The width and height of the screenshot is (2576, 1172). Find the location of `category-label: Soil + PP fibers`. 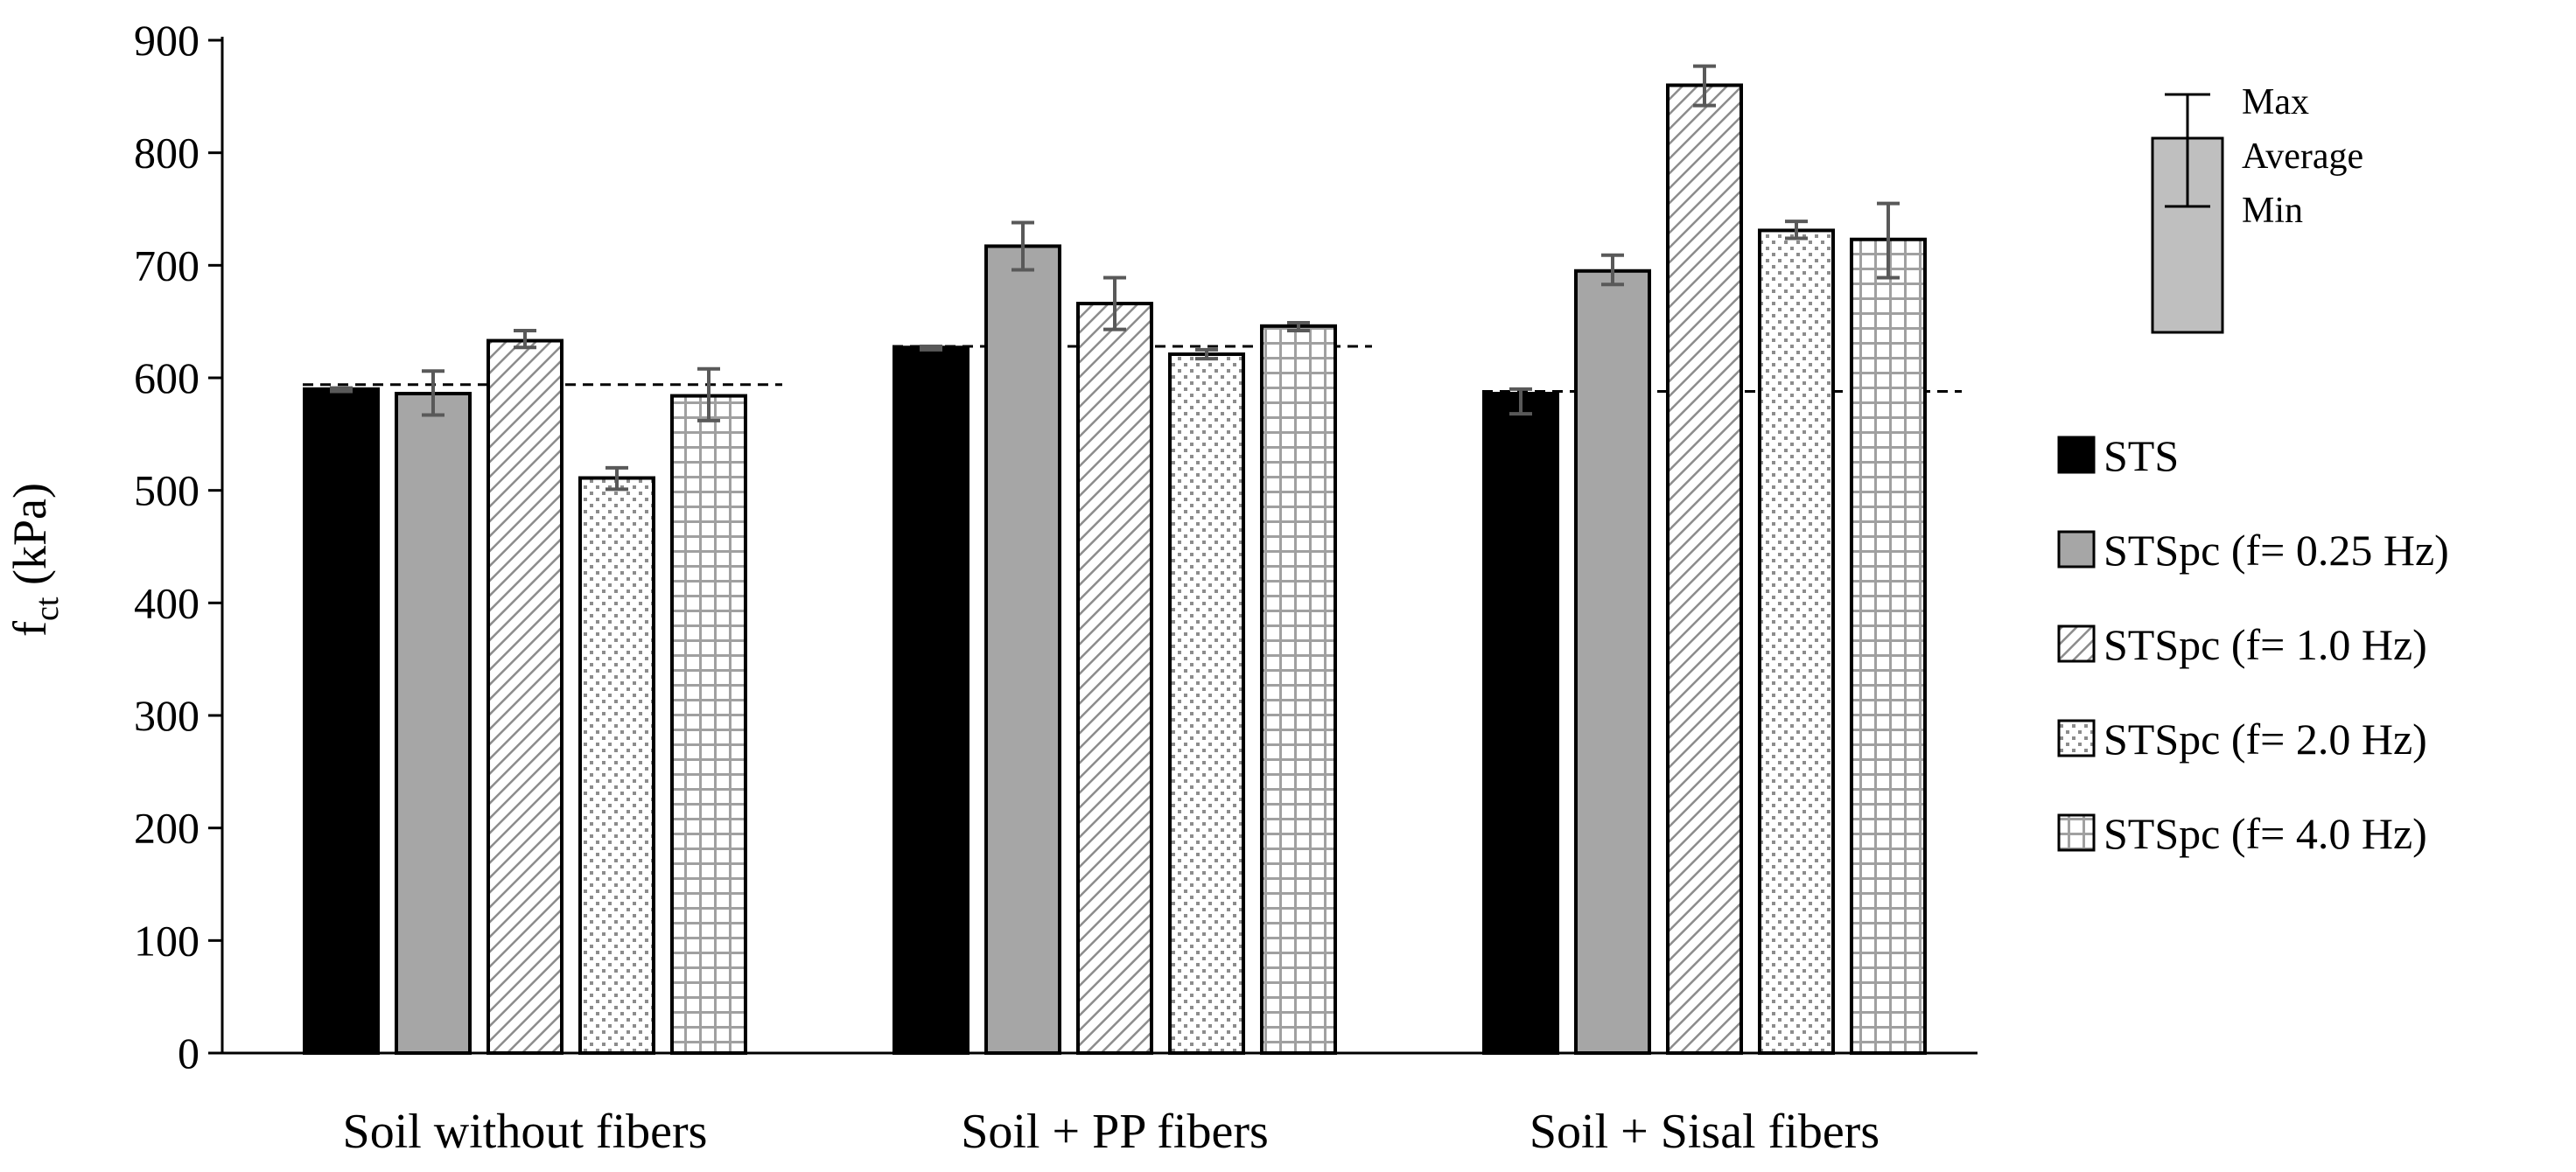

category-label: Soil + PP fibers is located at coordinates (1115, 1132).